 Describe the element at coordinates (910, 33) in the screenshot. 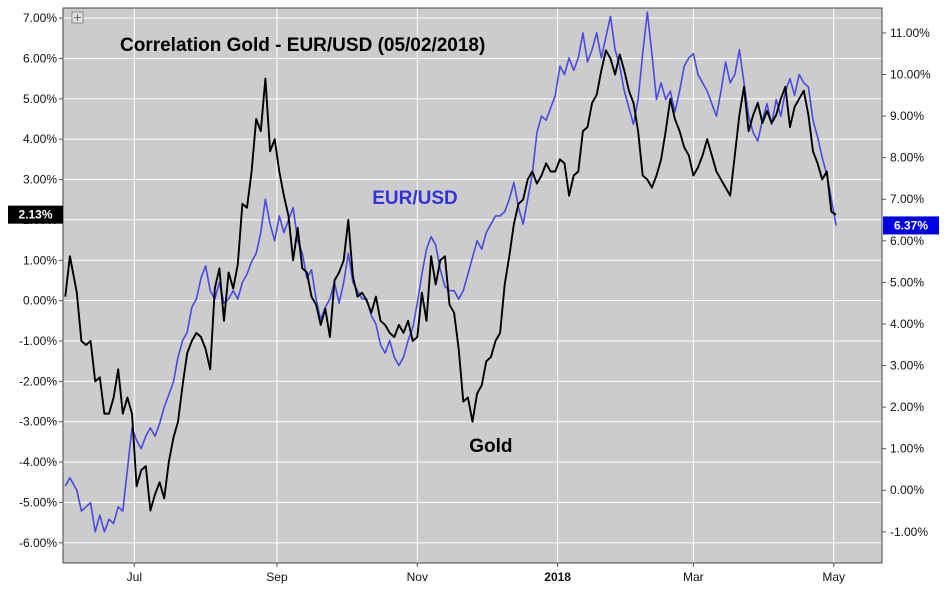

I see `right-tick-label: 11.00%` at that location.